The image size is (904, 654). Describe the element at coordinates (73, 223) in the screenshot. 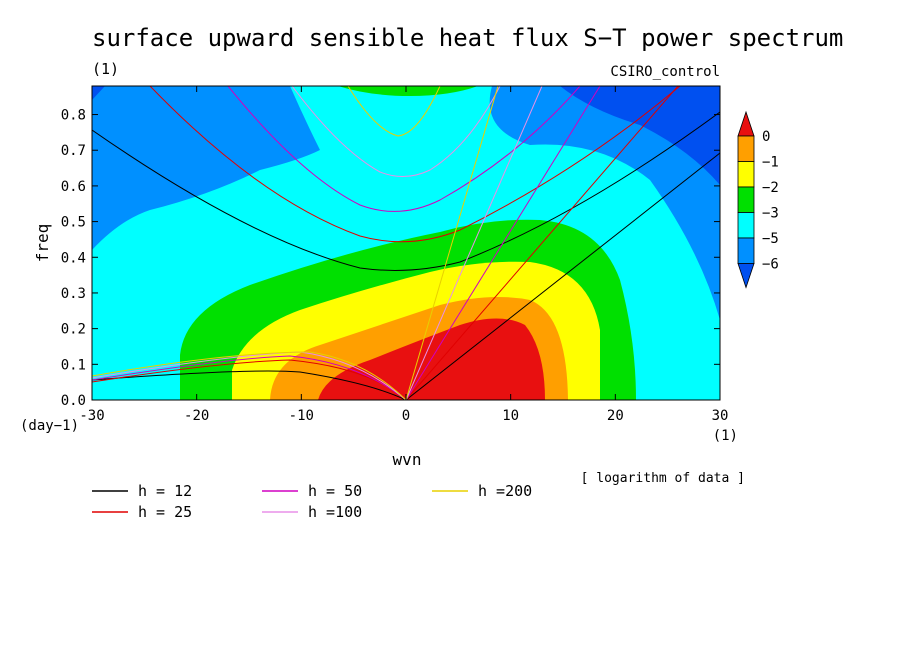

I see `y-tick-label: 0.5` at that location.